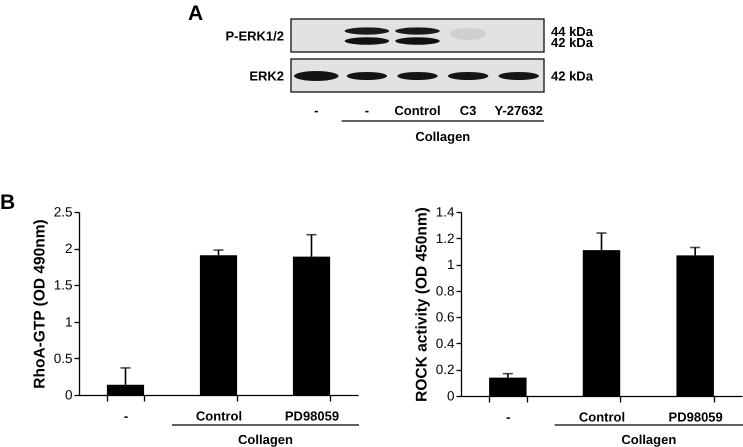 The width and height of the screenshot is (743, 447). What do you see at coordinates (572, 76) in the screenshot?
I see `text: 42 kDa` at bounding box center [572, 76].